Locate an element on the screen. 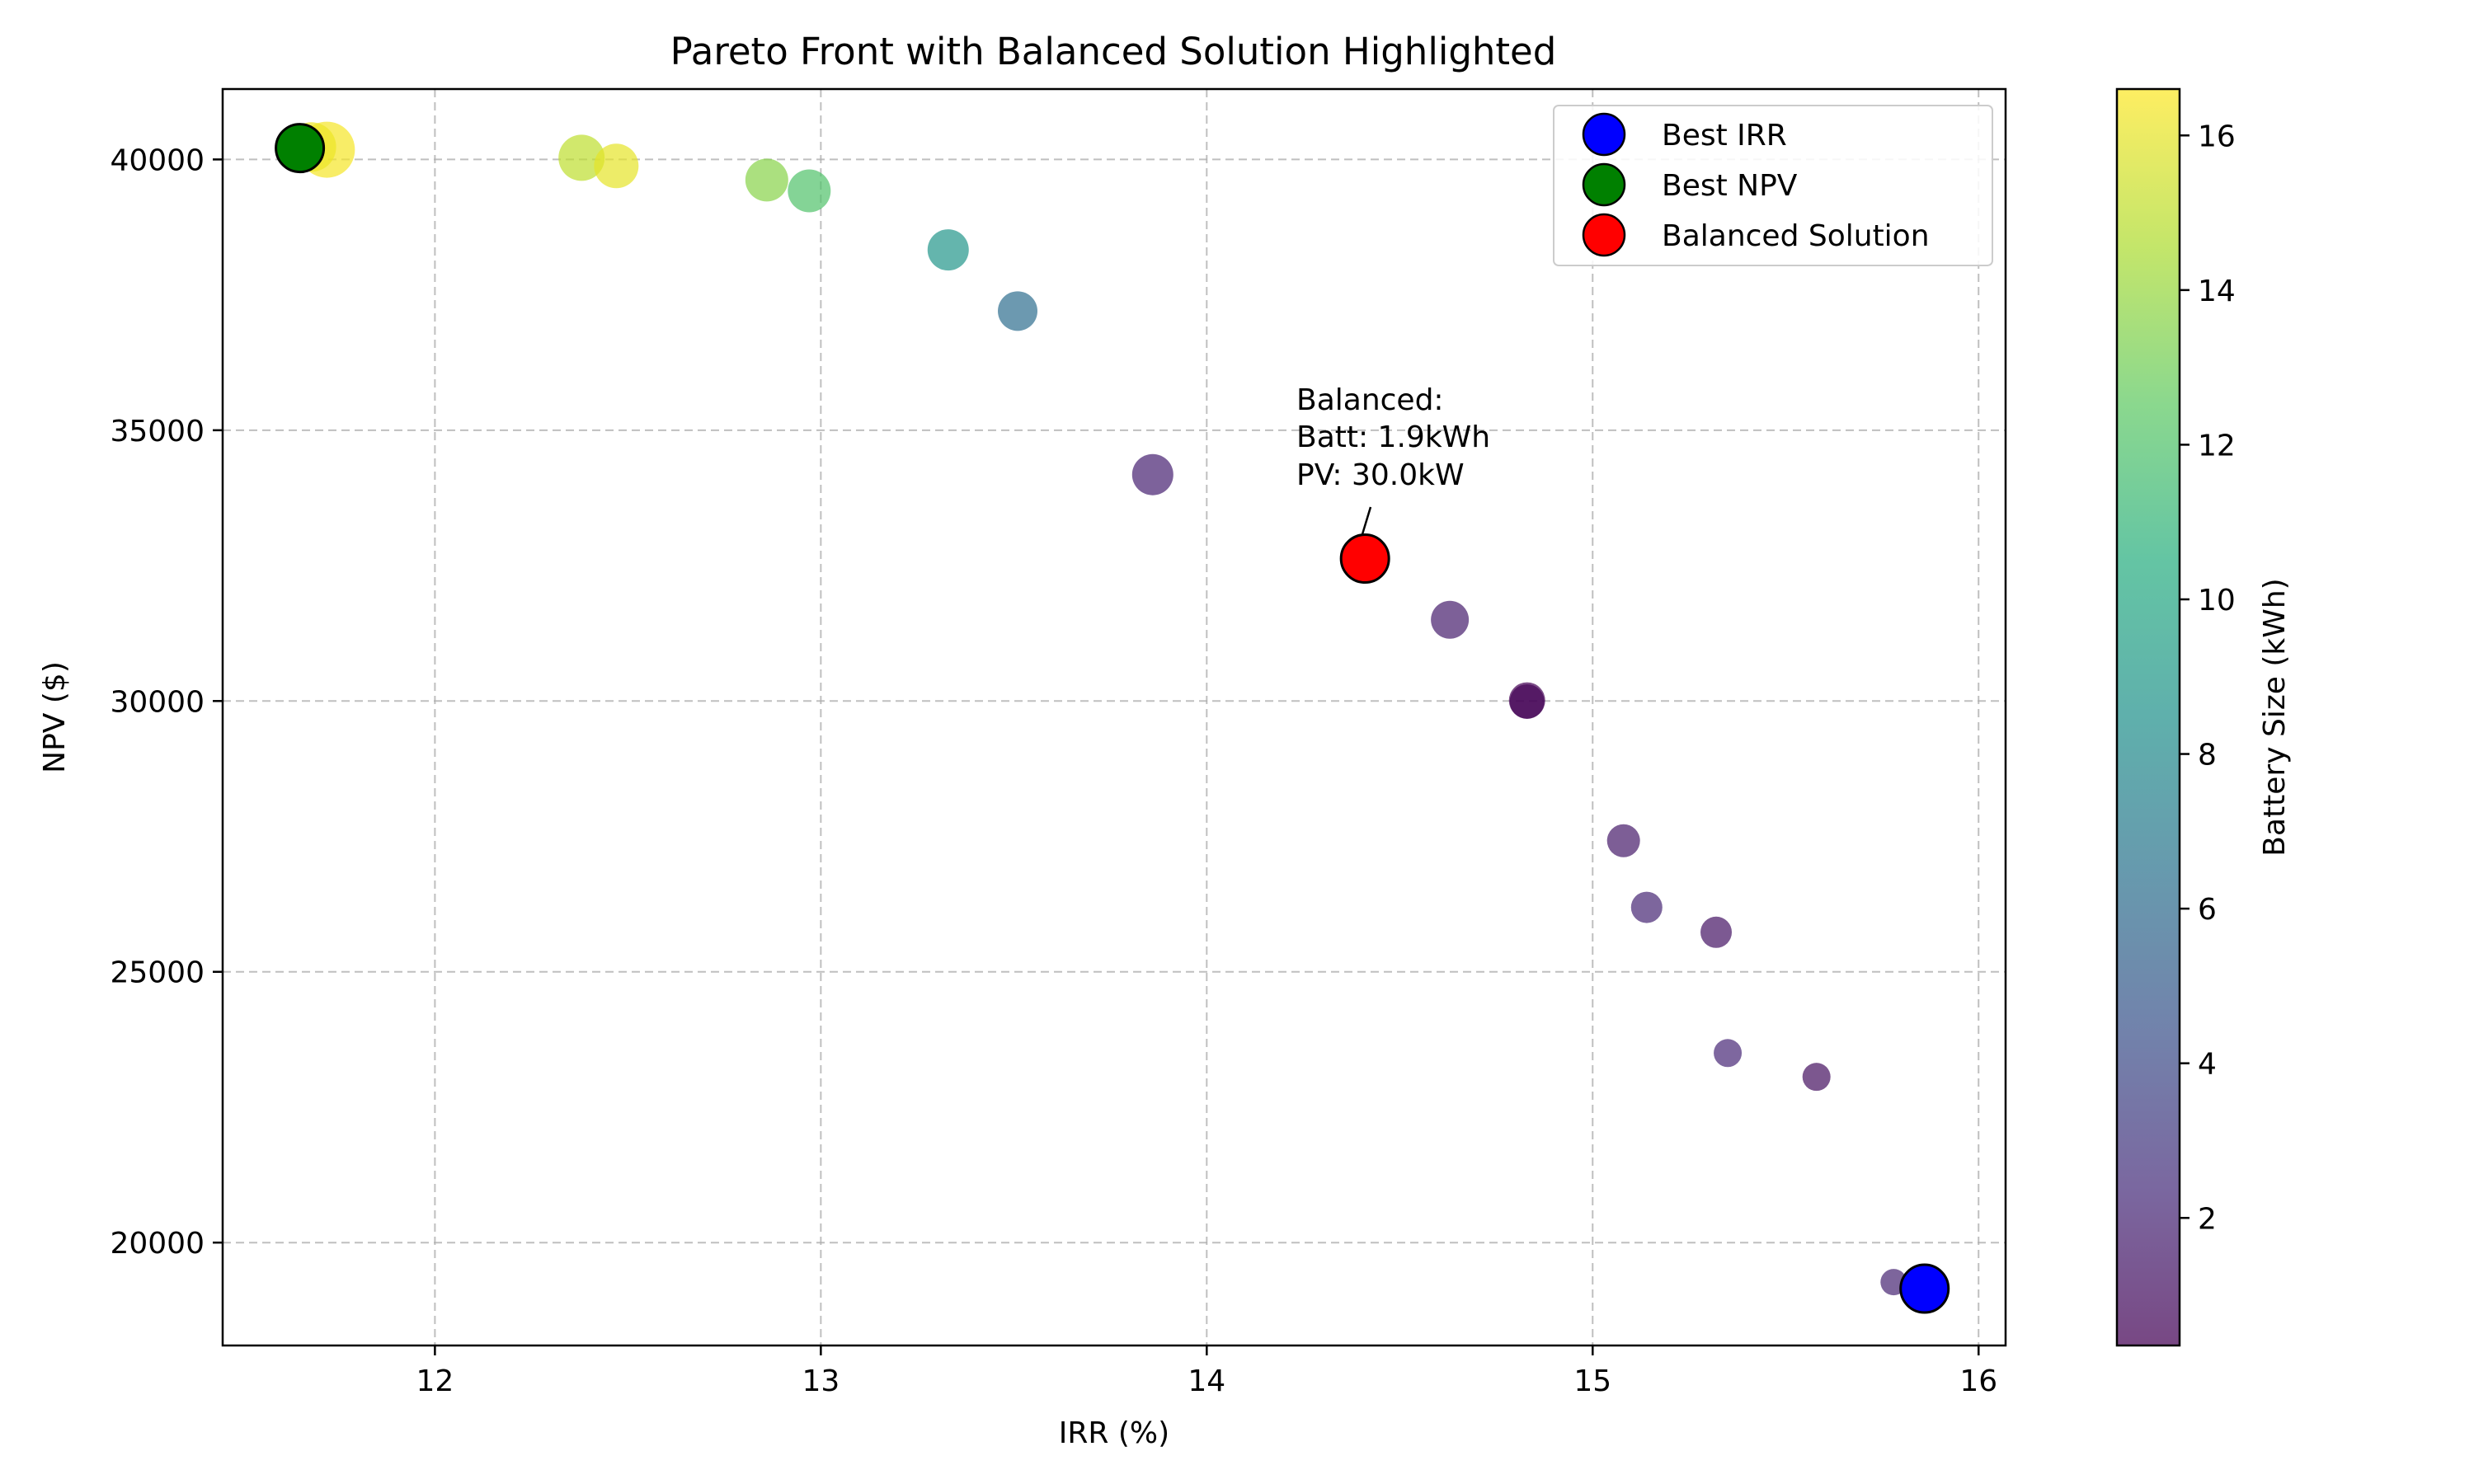 This screenshot has width=2474, height=1484. colorbar-tick-label: 4 is located at coordinates (2207, 1065).